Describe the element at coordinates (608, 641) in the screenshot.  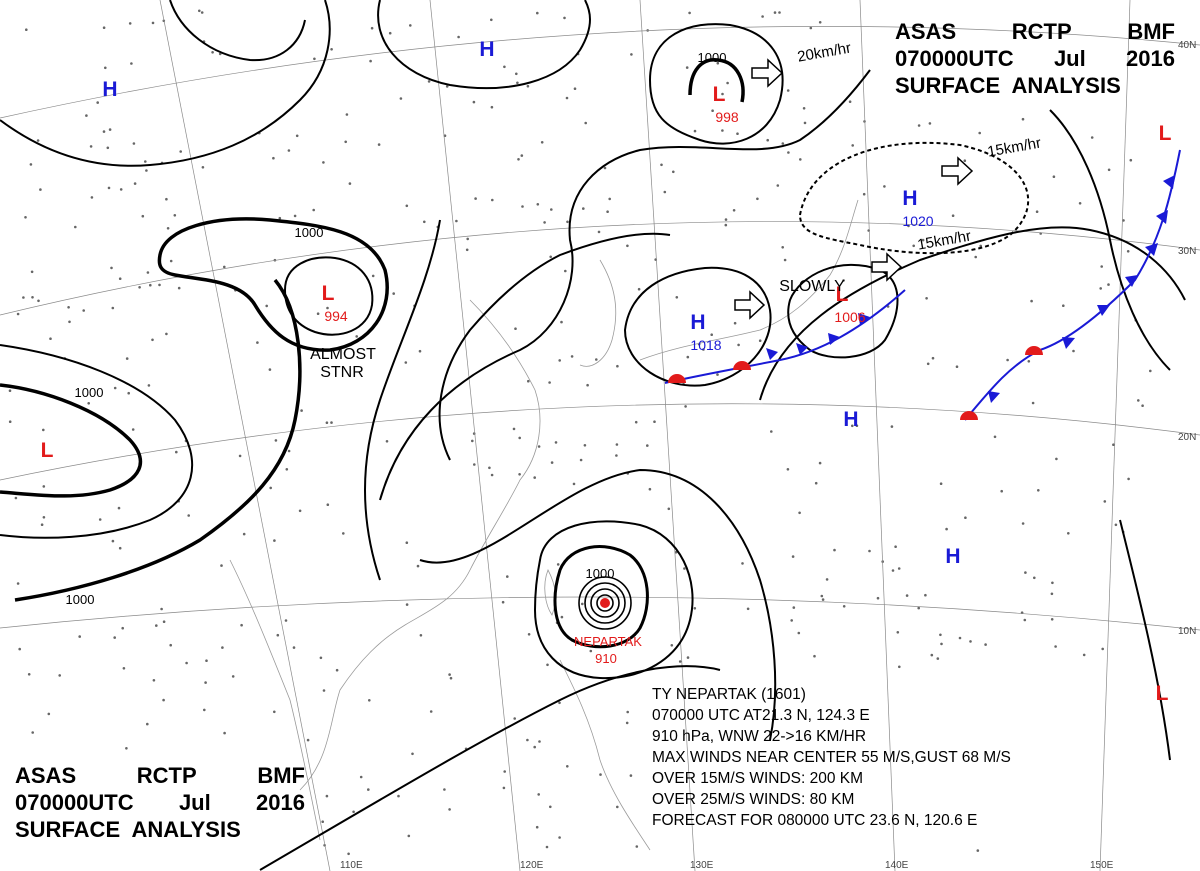
I see `typhoon-name: NEPARTAK` at that location.